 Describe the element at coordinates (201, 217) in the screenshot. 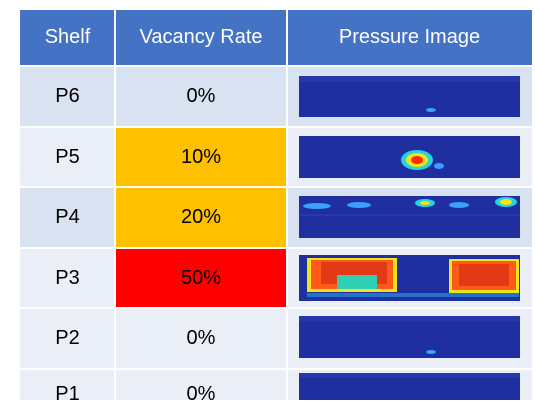

I see `vacancy-cell: 20%` at that location.